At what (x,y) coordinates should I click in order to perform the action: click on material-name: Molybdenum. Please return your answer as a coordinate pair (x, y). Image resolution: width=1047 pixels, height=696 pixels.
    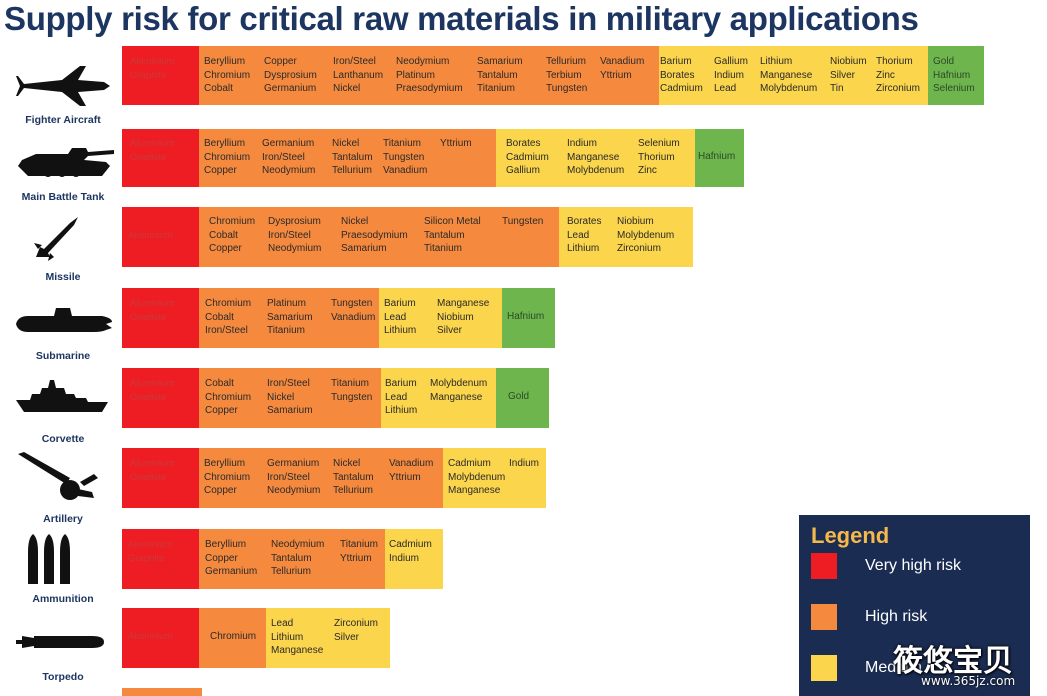
    Looking at the image, I should click on (646, 235).